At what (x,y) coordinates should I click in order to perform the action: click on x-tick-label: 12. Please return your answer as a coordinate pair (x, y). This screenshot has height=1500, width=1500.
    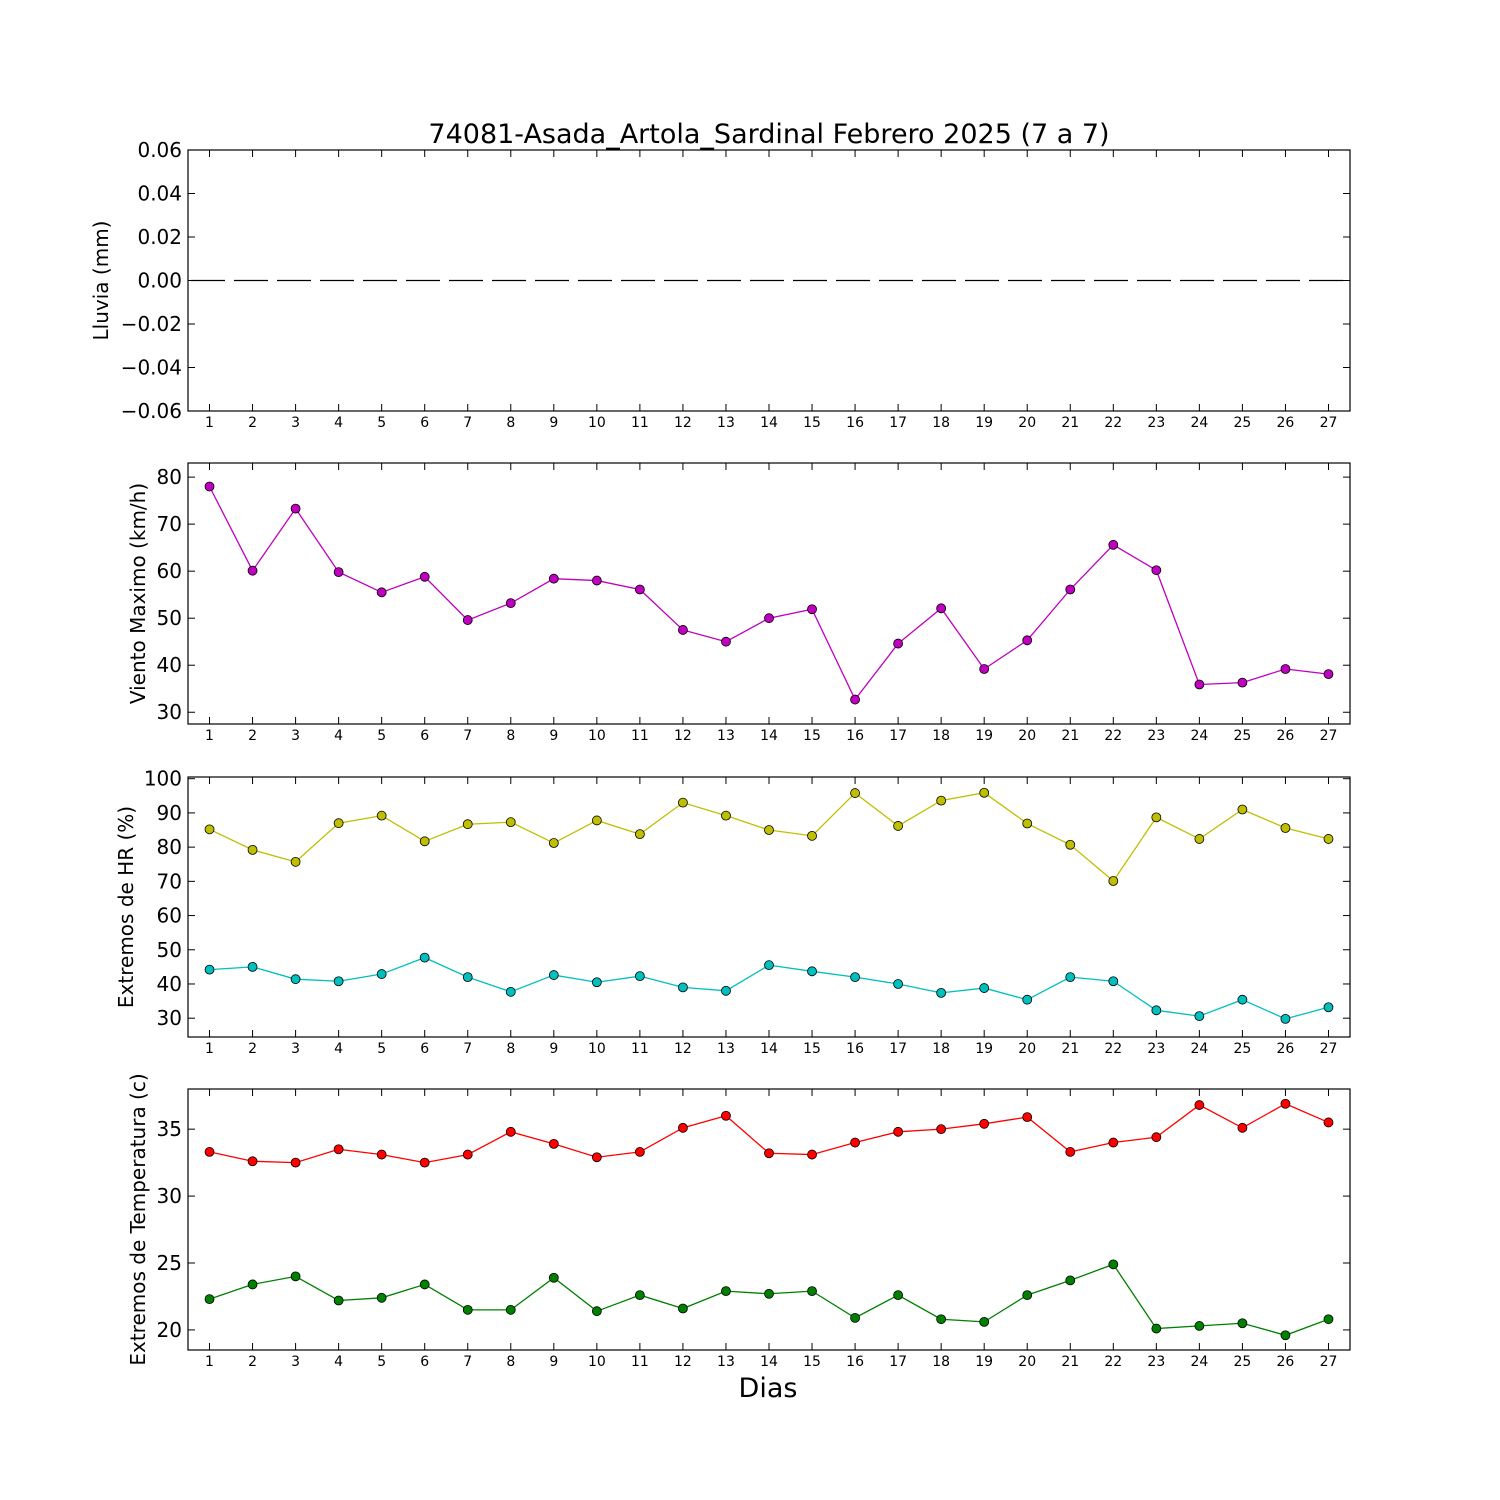
    Looking at the image, I should click on (683, 1049).